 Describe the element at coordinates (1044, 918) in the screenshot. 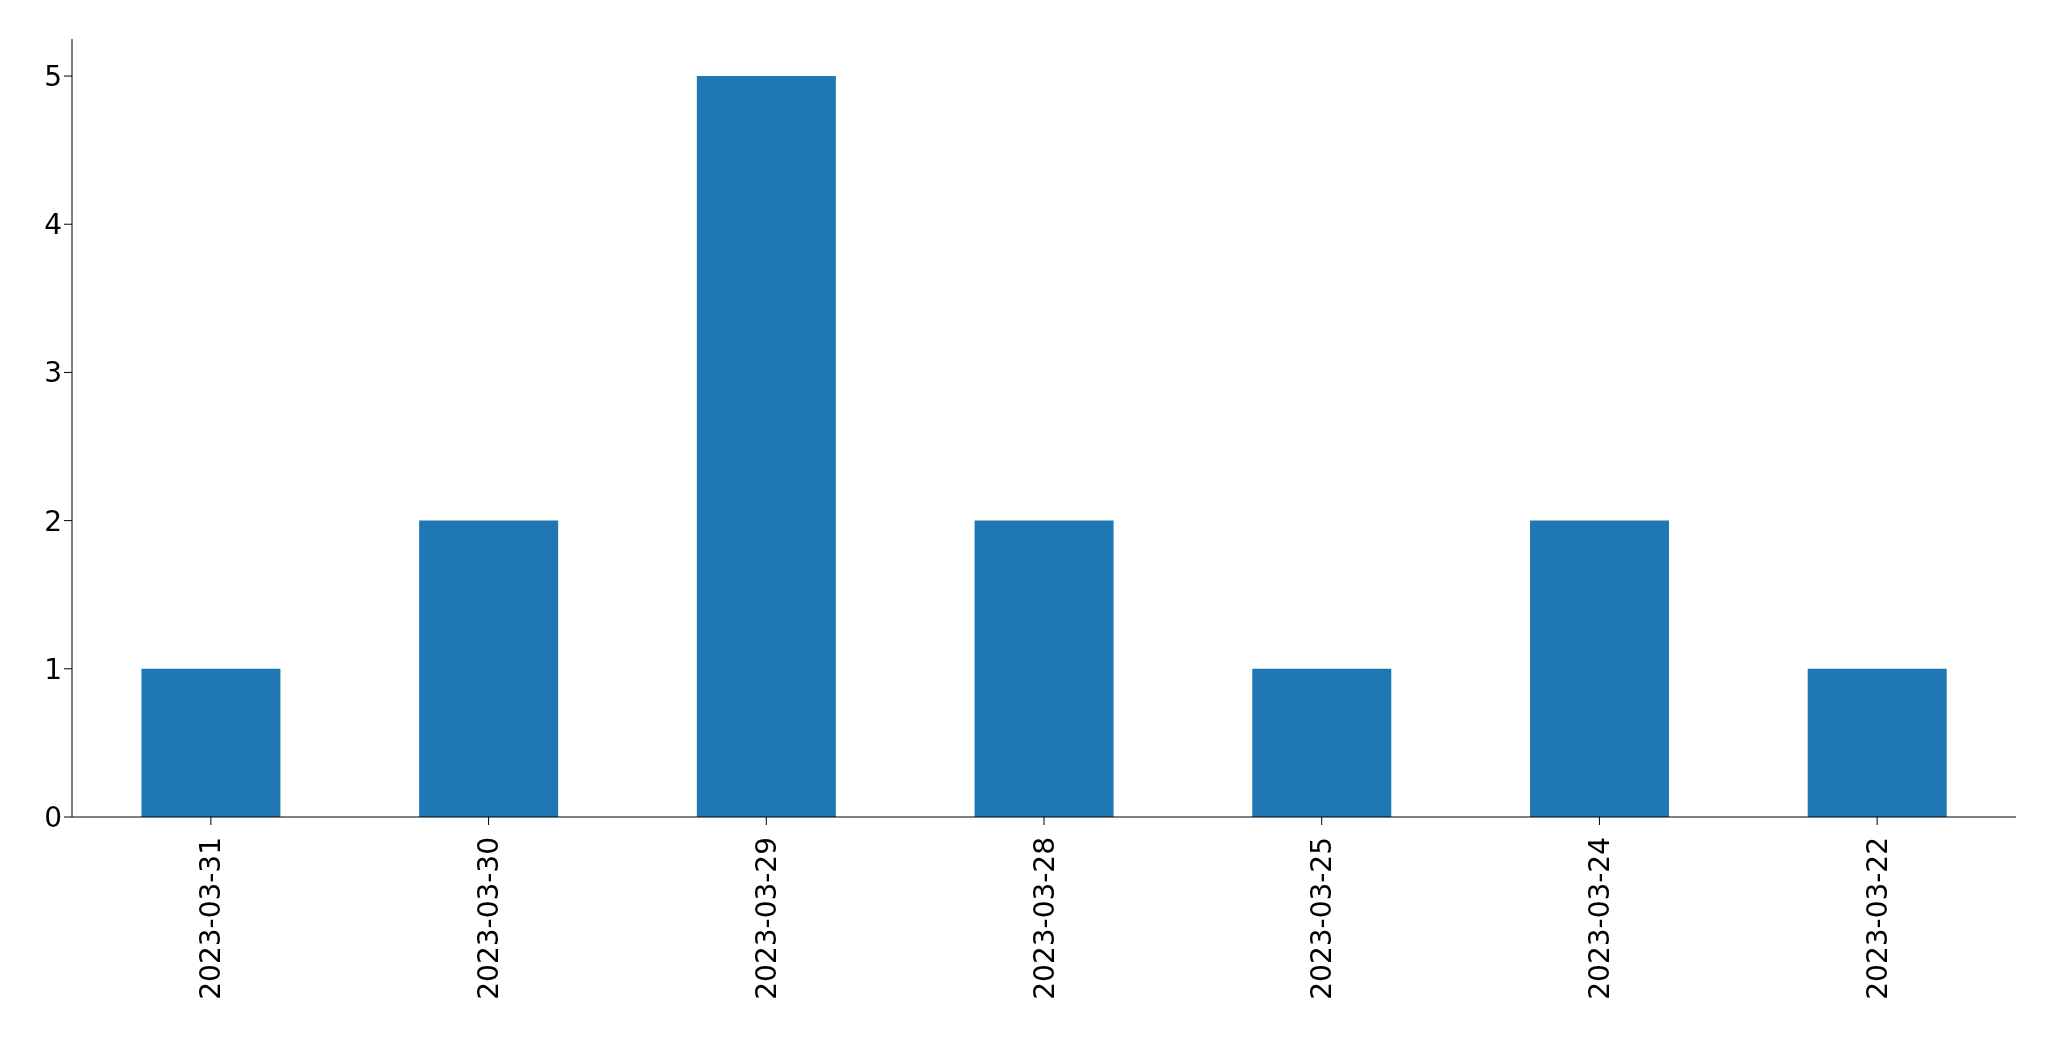

I see `x-tick-label: 2023-03-28` at that location.